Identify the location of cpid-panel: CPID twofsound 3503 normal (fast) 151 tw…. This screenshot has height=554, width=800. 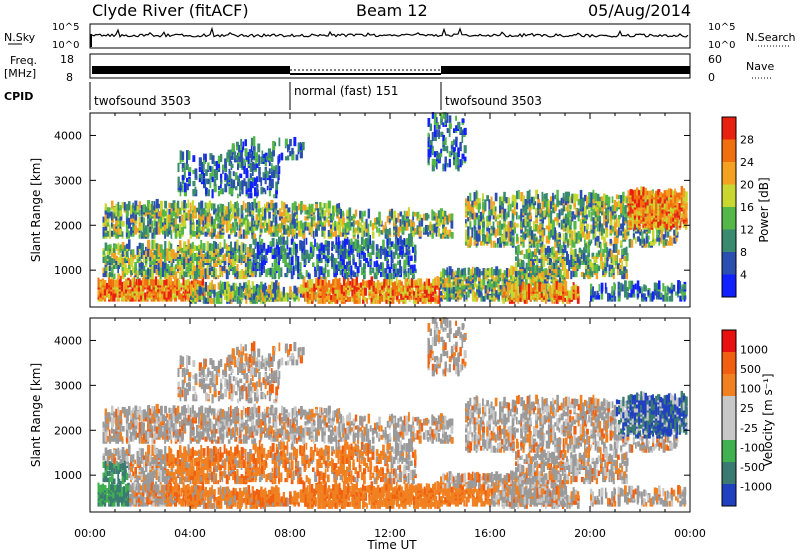
(273, 96).